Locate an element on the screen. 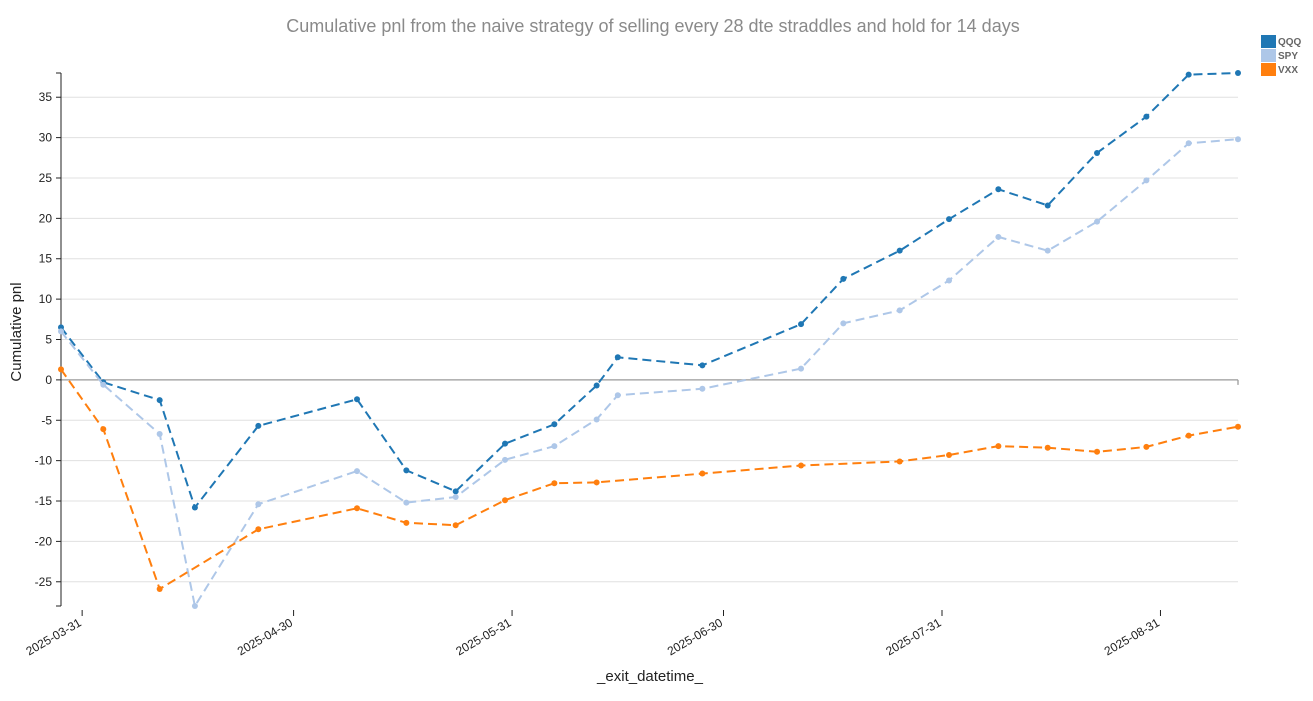 The height and width of the screenshot is (701, 1313). legend-swatch-vxx is located at coordinates (1268, 69).